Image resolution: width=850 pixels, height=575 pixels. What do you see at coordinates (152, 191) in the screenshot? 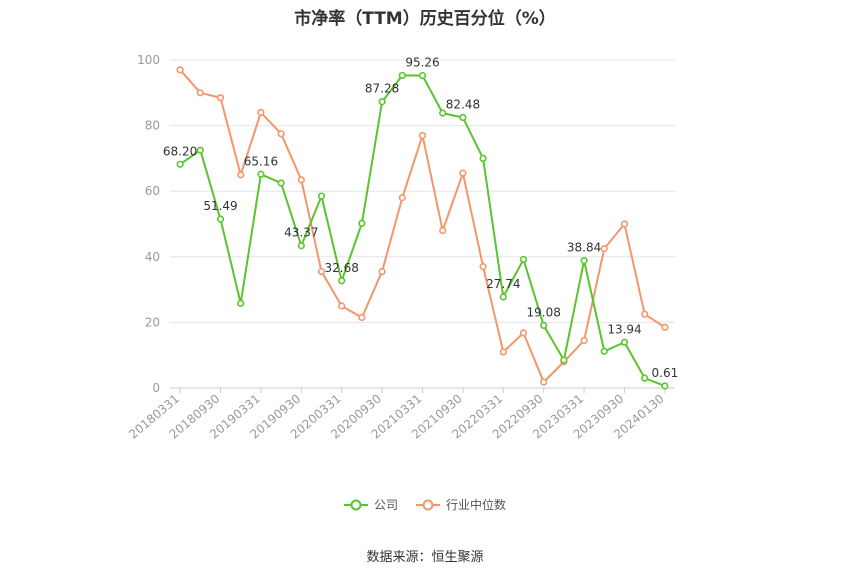
I see `y-tick-label: 60` at bounding box center [152, 191].